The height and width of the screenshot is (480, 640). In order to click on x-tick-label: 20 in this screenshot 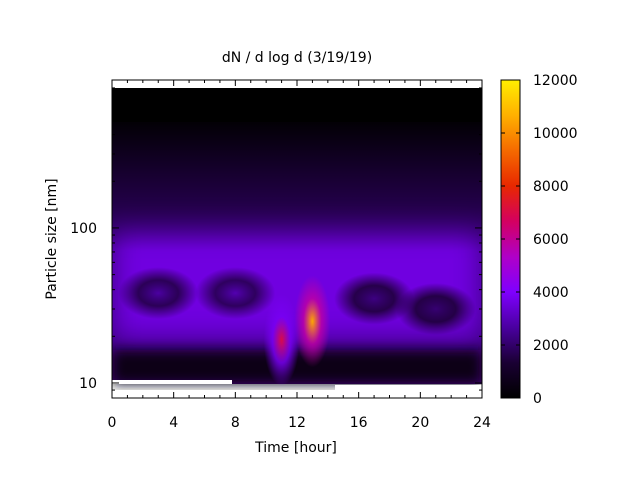, I will do `click(420, 423)`.